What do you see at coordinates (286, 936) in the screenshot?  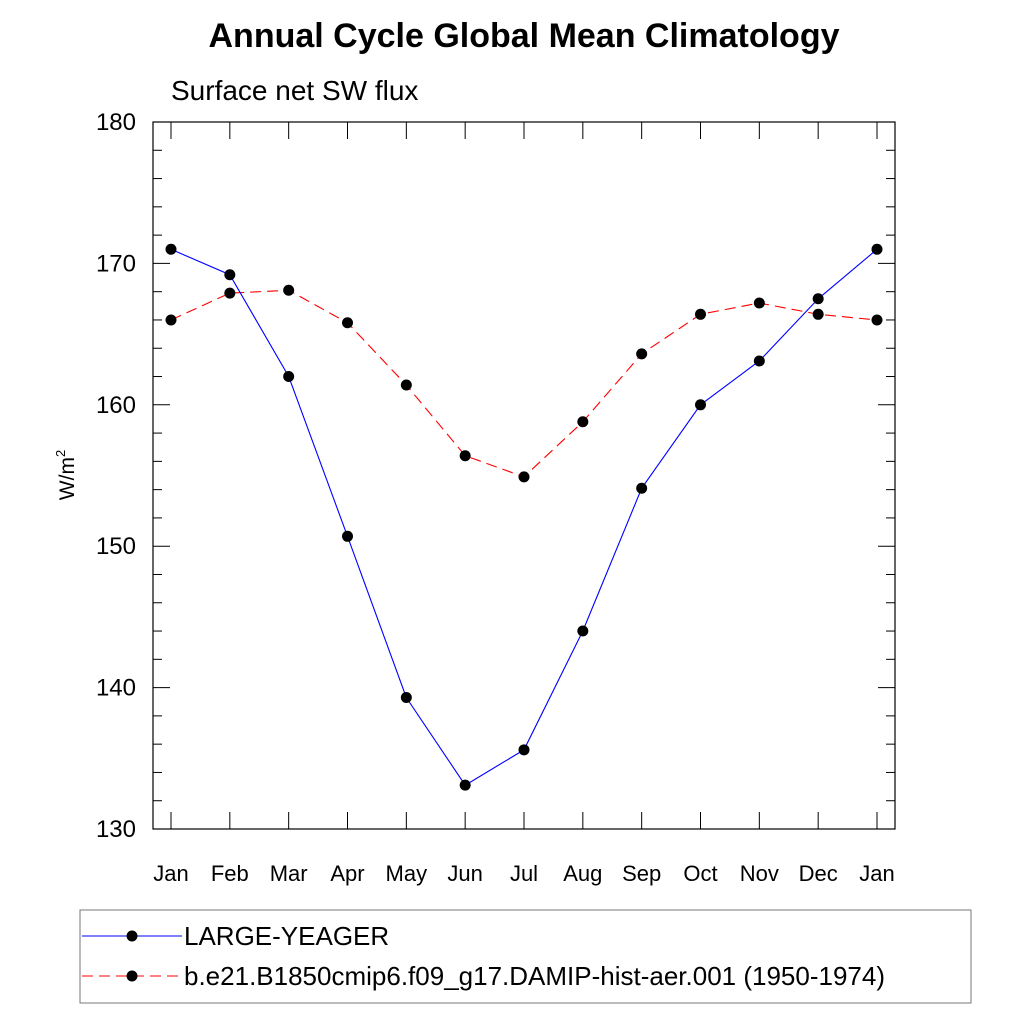 I see `legend-label: LARGE-YEAGER` at bounding box center [286, 936].